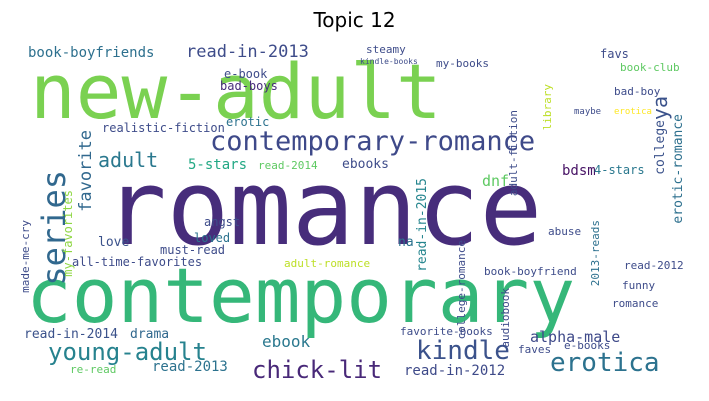 Image resolution: width=709 pixels, height=401 pixels. I want to click on word-bad-boy: bad-boy, so click(637, 91).